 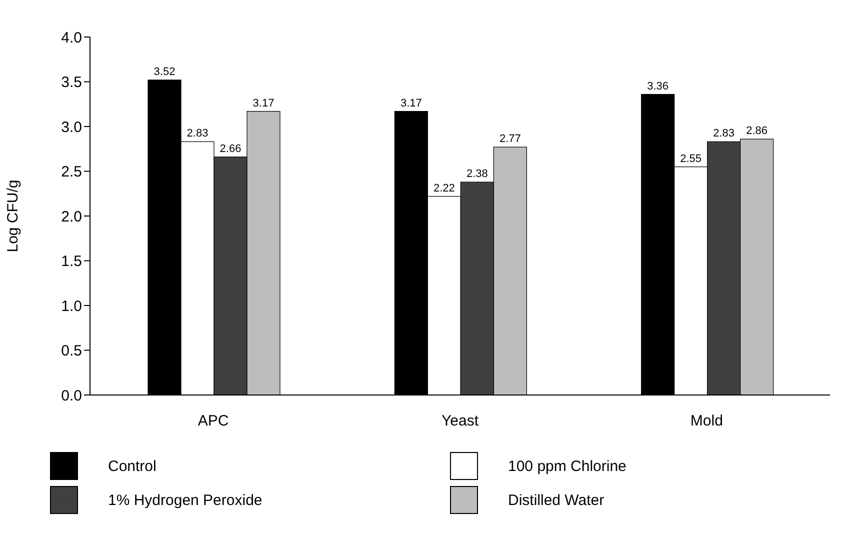 I want to click on y-tick-label: 3.5, so click(x=71, y=83).